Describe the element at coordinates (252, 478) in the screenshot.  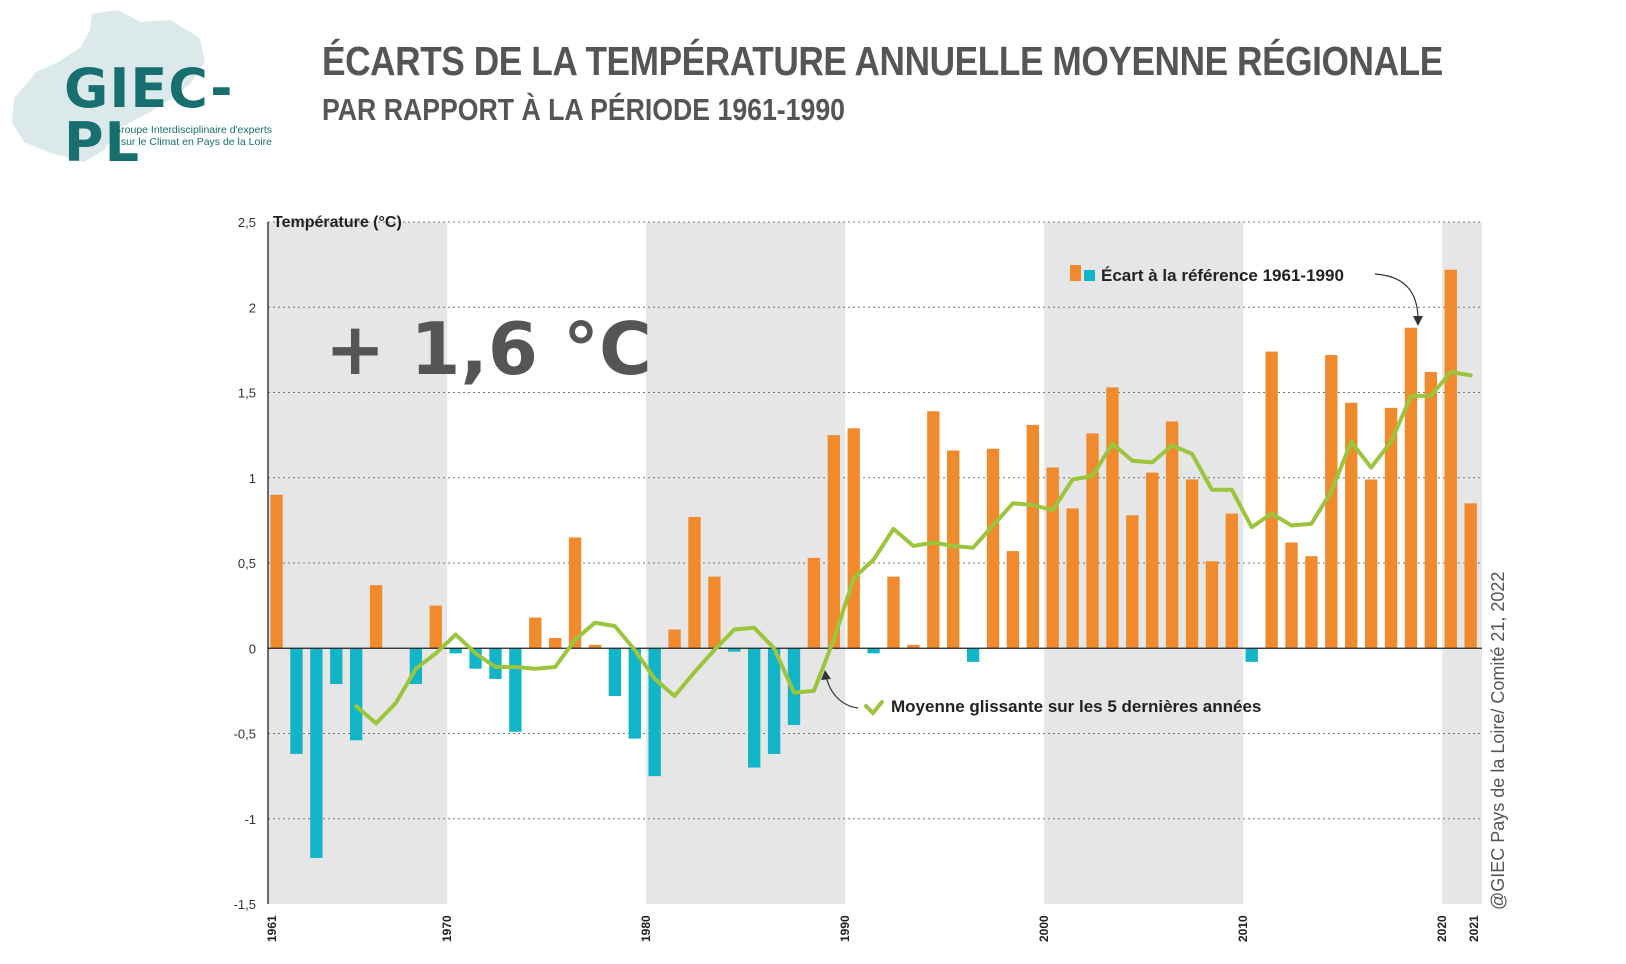
I see `y-tick-label: 1` at that location.